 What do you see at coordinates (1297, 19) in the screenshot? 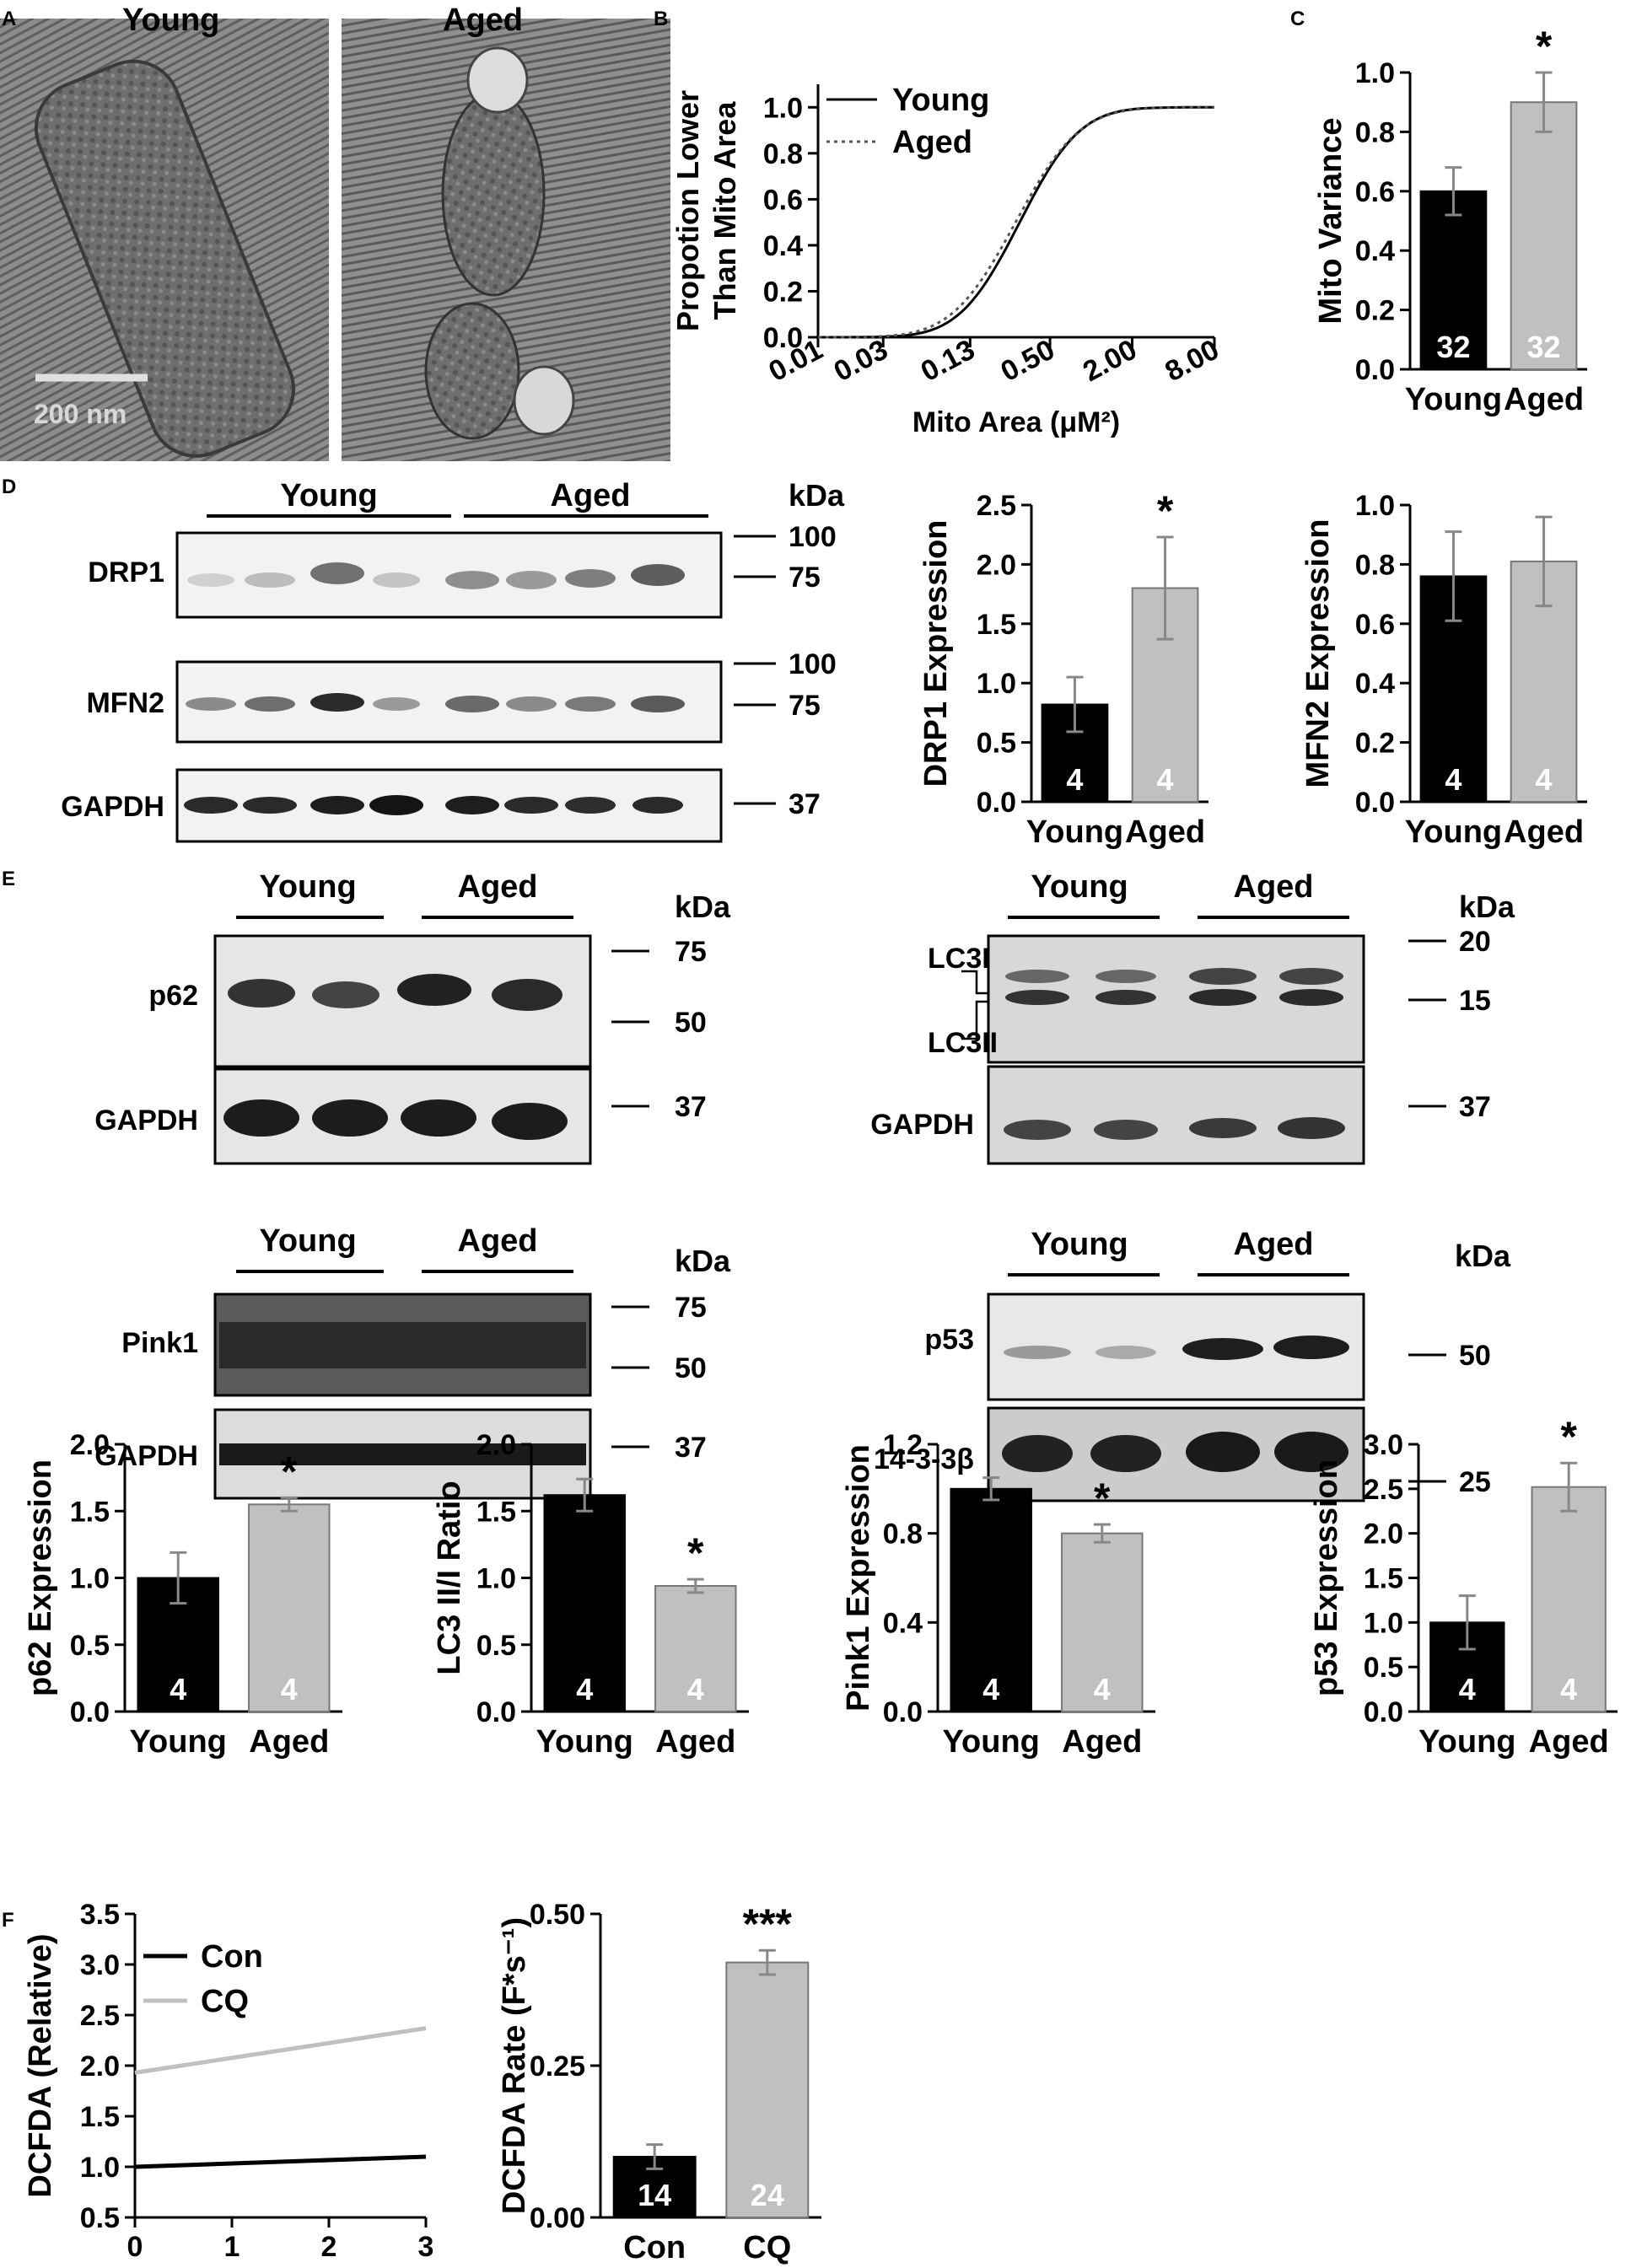
I see `panel-label-c: C` at bounding box center [1297, 19].